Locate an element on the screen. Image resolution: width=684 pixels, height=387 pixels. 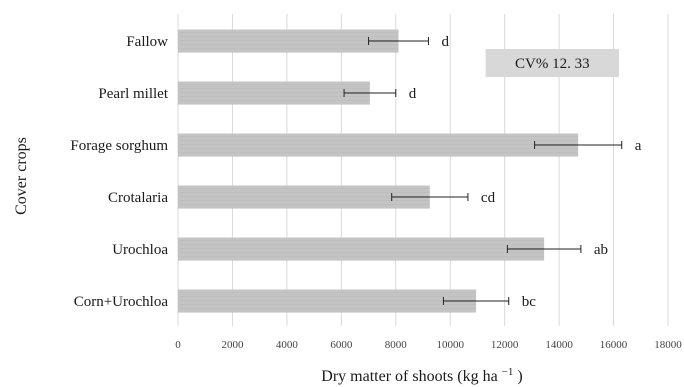
x-tick-label: 16000 is located at coordinates (614, 345).